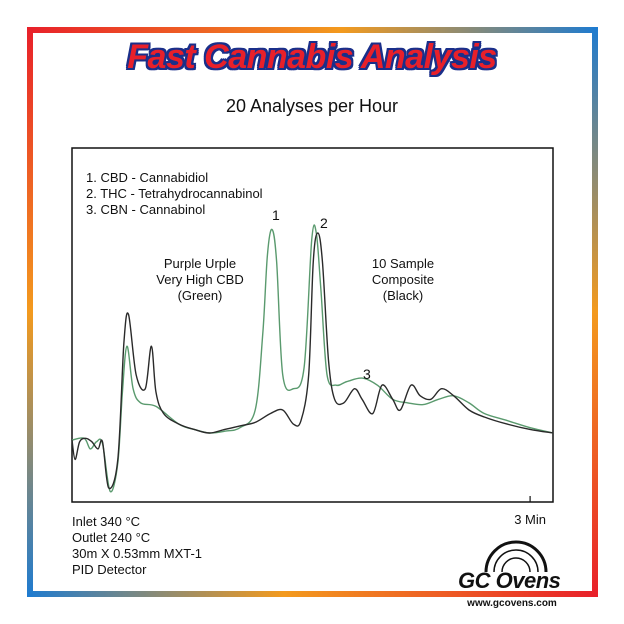 This screenshot has height=624, width=624. Describe the element at coordinates (312, 594) in the screenshot. I see `frame-bottom` at that location.